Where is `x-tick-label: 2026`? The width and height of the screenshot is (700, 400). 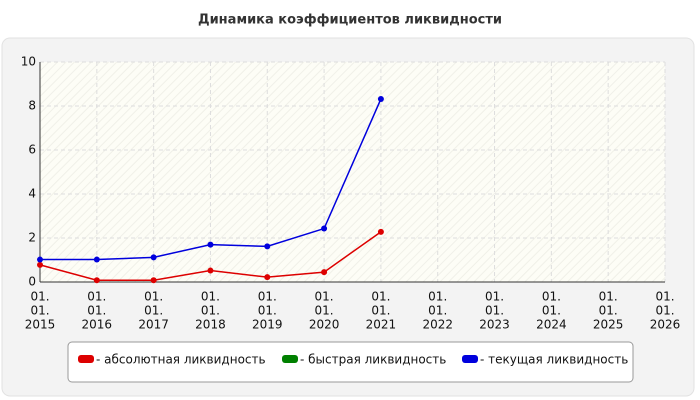 x-tick-label: 2026 is located at coordinates (665, 325).